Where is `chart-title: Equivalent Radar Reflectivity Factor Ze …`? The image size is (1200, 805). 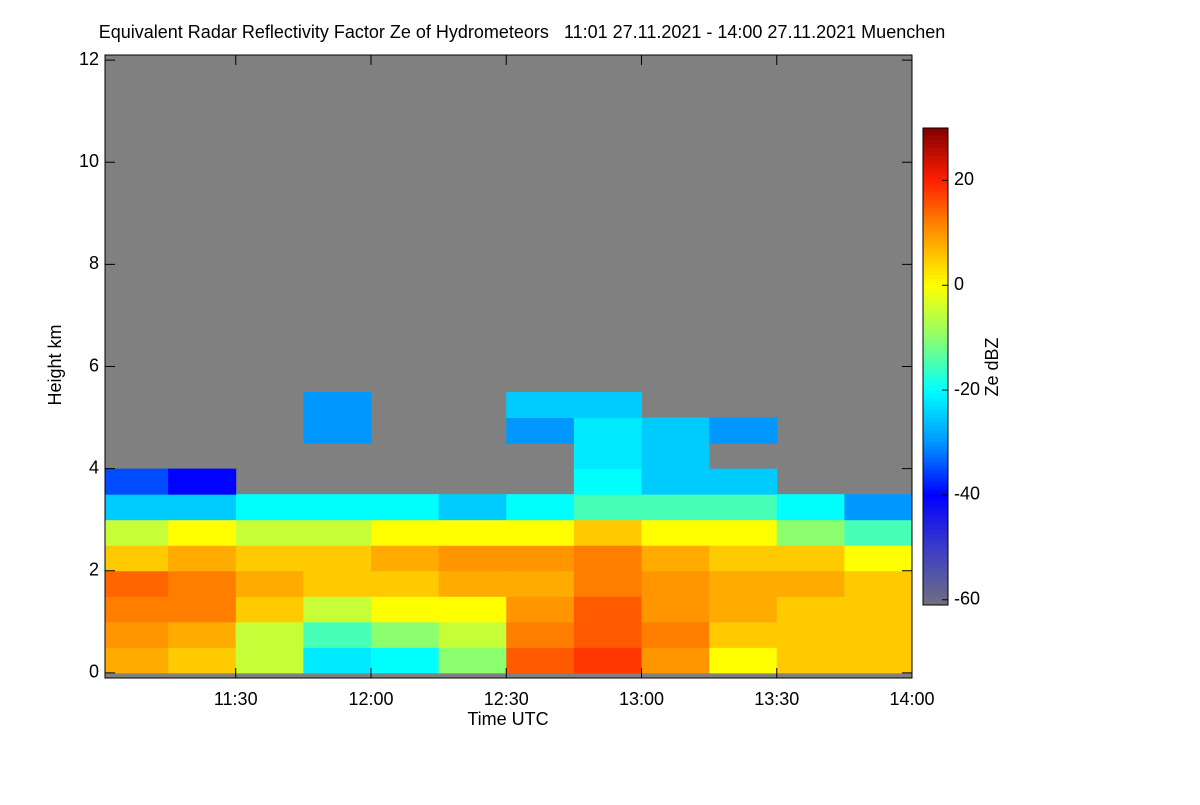
chart-title: Equivalent Radar Reflectivity Factor Ze … is located at coordinates (522, 32).